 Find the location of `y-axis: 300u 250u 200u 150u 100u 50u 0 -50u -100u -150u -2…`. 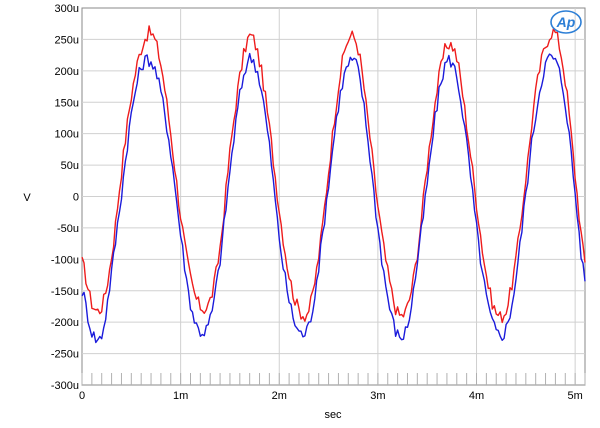

y-axis: 300u 250u 200u 150u 100u 50u 0 -50u -100u -150u -2… is located at coordinates (65, 197).